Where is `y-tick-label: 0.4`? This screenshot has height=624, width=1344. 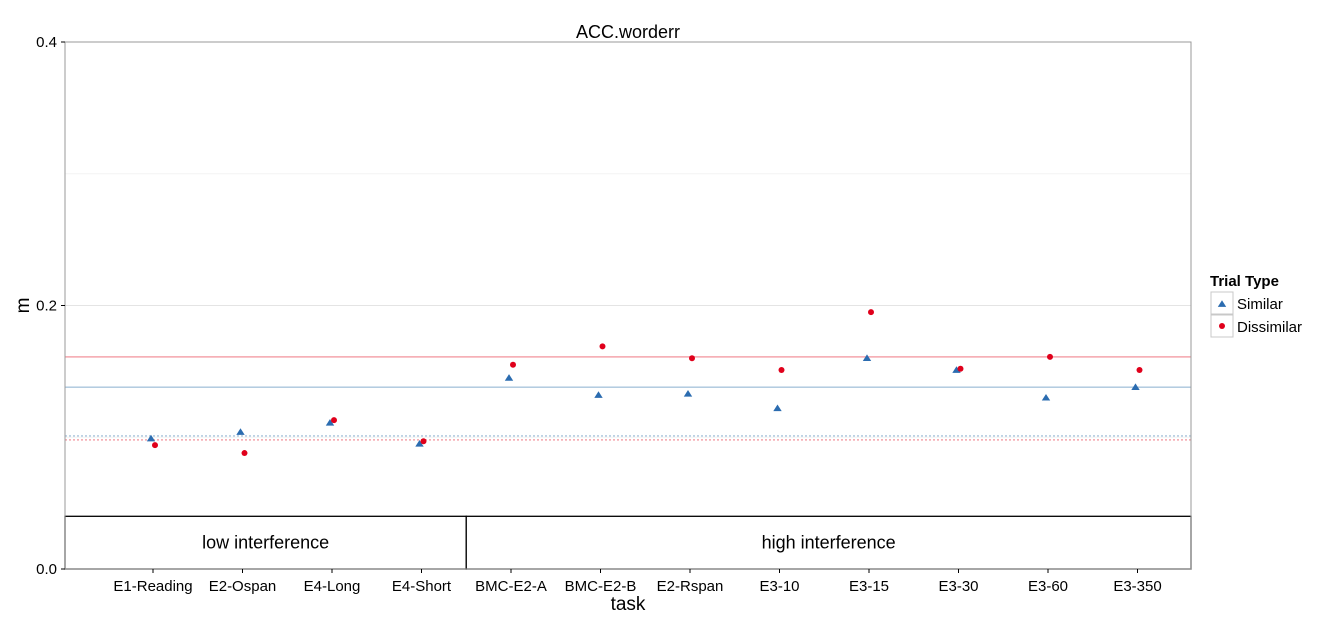
y-tick-label: 0.4 is located at coordinates (46, 42).